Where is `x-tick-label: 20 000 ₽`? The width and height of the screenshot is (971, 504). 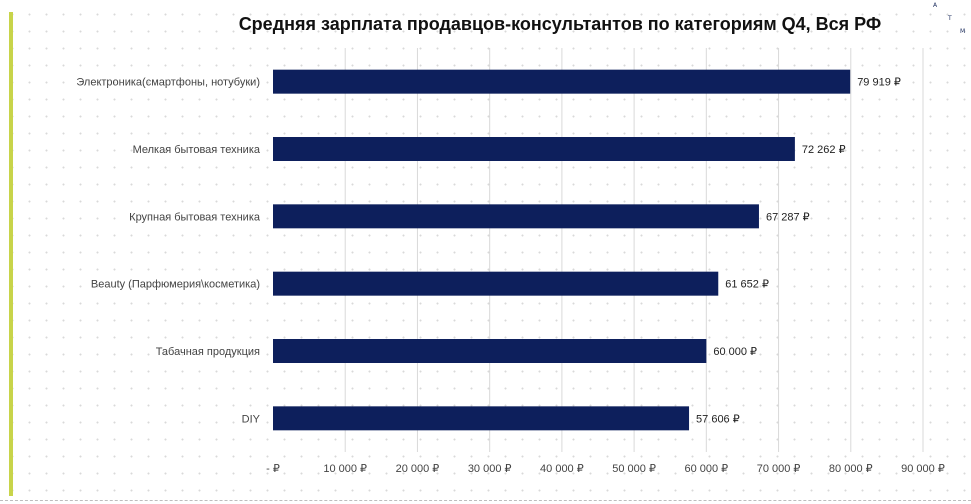 x-tick-label: 20 000 ₽ is located at coordinates (418, 469).